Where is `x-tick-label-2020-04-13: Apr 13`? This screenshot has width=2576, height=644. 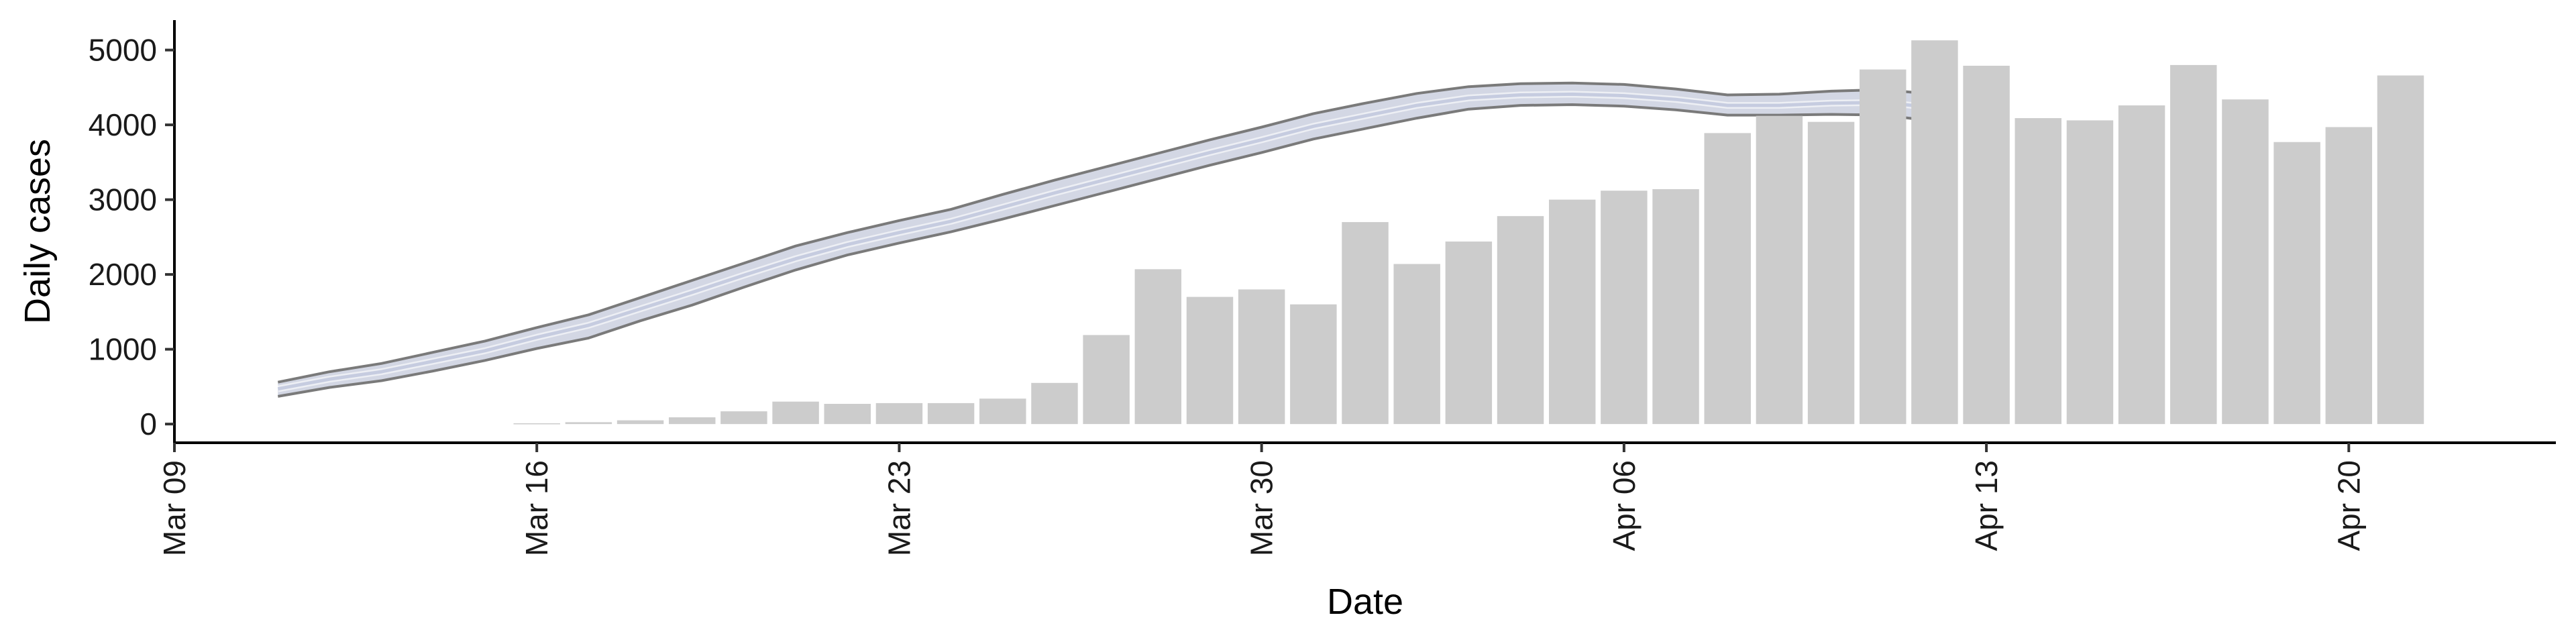
x-tick-label-2020-04-13: Apr 13 is located at coordinates (1986, 505).